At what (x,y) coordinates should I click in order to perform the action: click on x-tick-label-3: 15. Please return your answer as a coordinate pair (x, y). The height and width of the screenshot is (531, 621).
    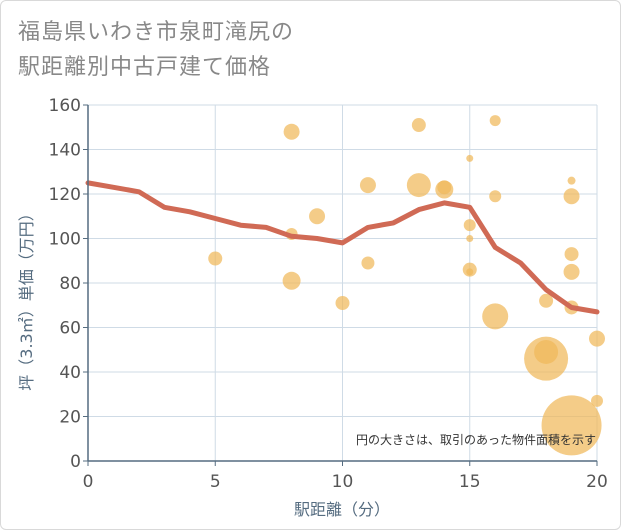
    Looking at the image, I should click on (470, 482).